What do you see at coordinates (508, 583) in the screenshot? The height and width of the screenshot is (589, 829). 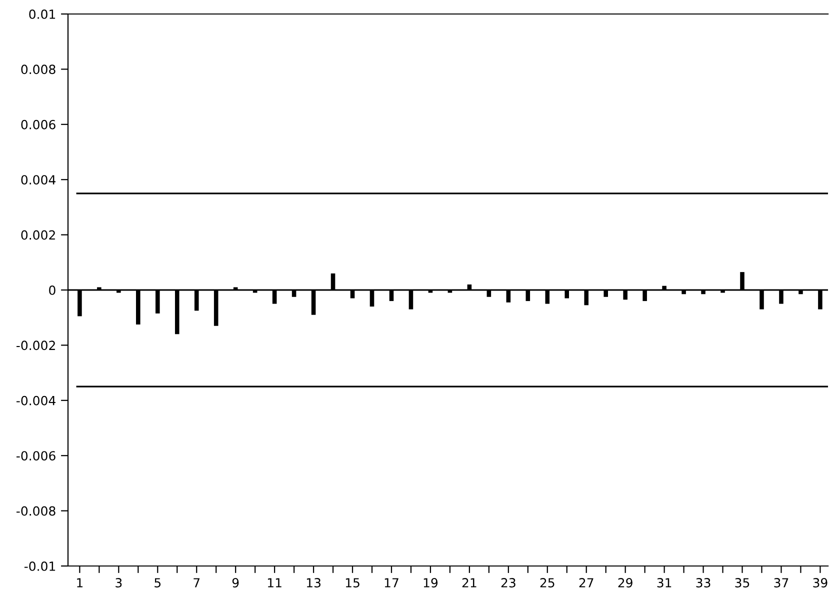 I see `x-tick-label: 23` at bounding box center [508, 583].